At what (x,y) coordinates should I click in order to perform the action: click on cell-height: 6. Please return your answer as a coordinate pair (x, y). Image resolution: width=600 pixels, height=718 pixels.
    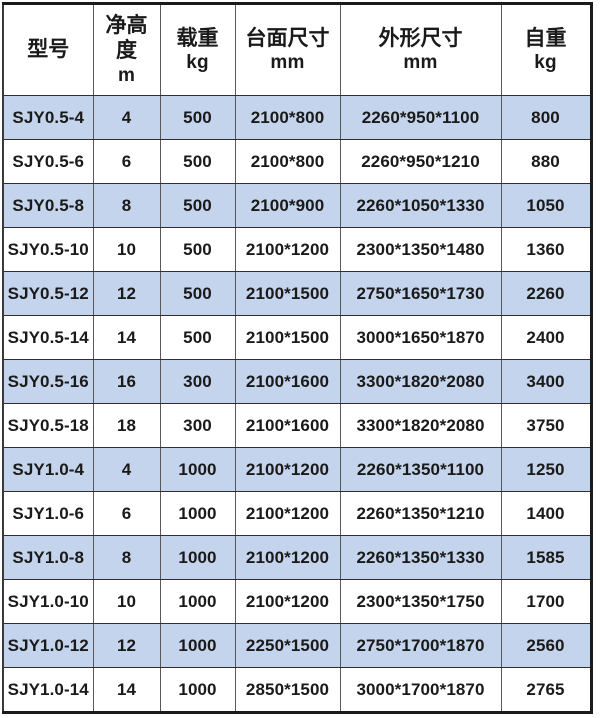
    Looking at the image, I should click on (126, 161).